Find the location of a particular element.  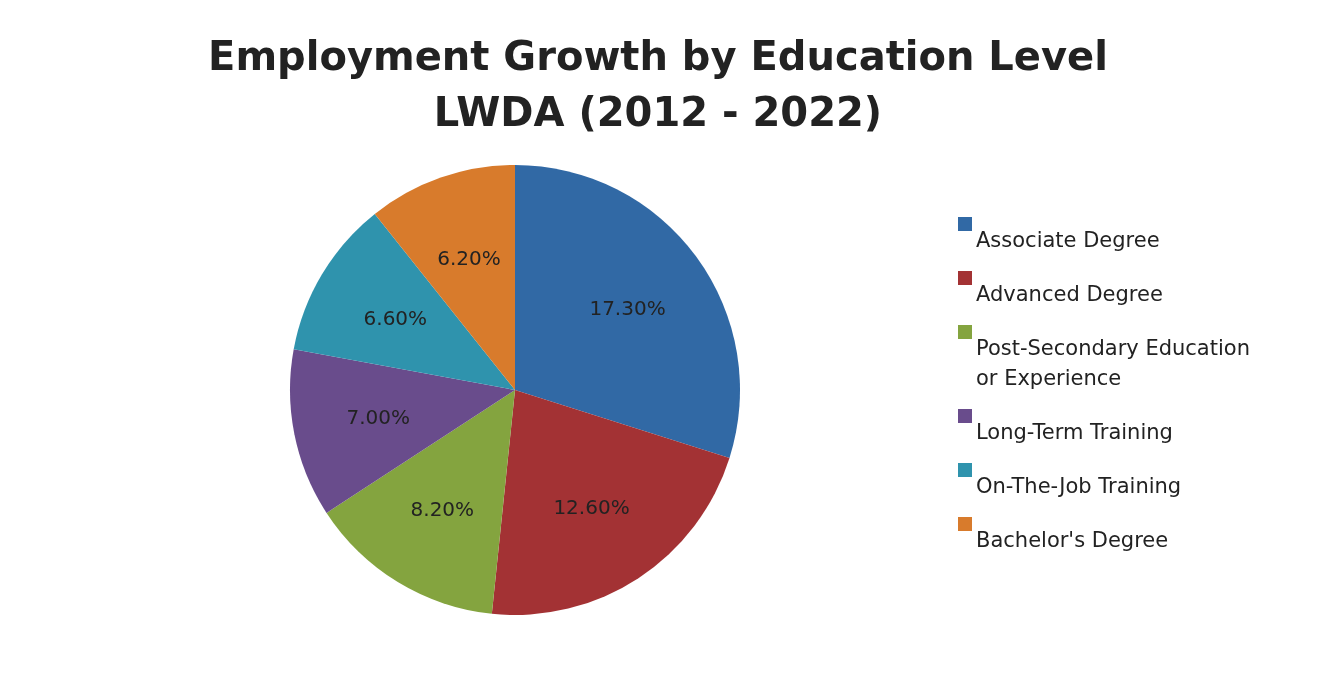

legend-label: Advanced Degree is located at coordinates (1070, 294).